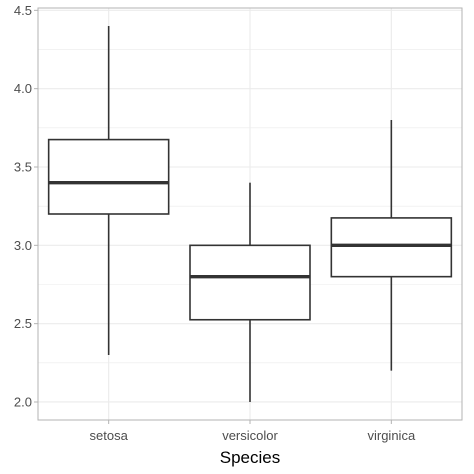 This screenshot has width=474, height=474. I want to click on x-tick-label: versicolor, so click(250, 435).